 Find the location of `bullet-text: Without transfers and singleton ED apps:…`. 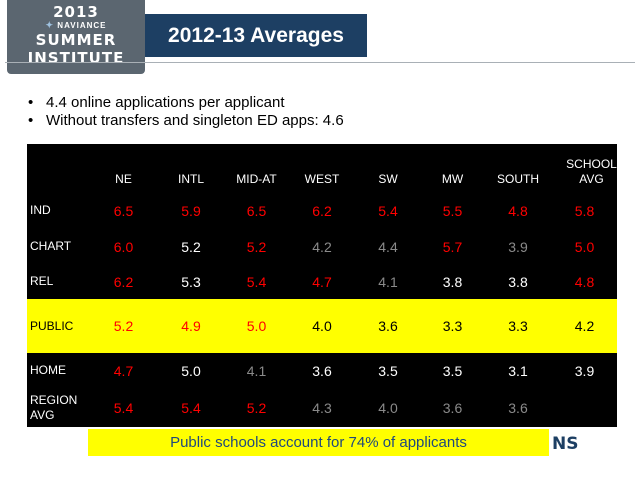

bullet-text: Without transfers and singleton ED apps:… is located at coordinates (195, 120).